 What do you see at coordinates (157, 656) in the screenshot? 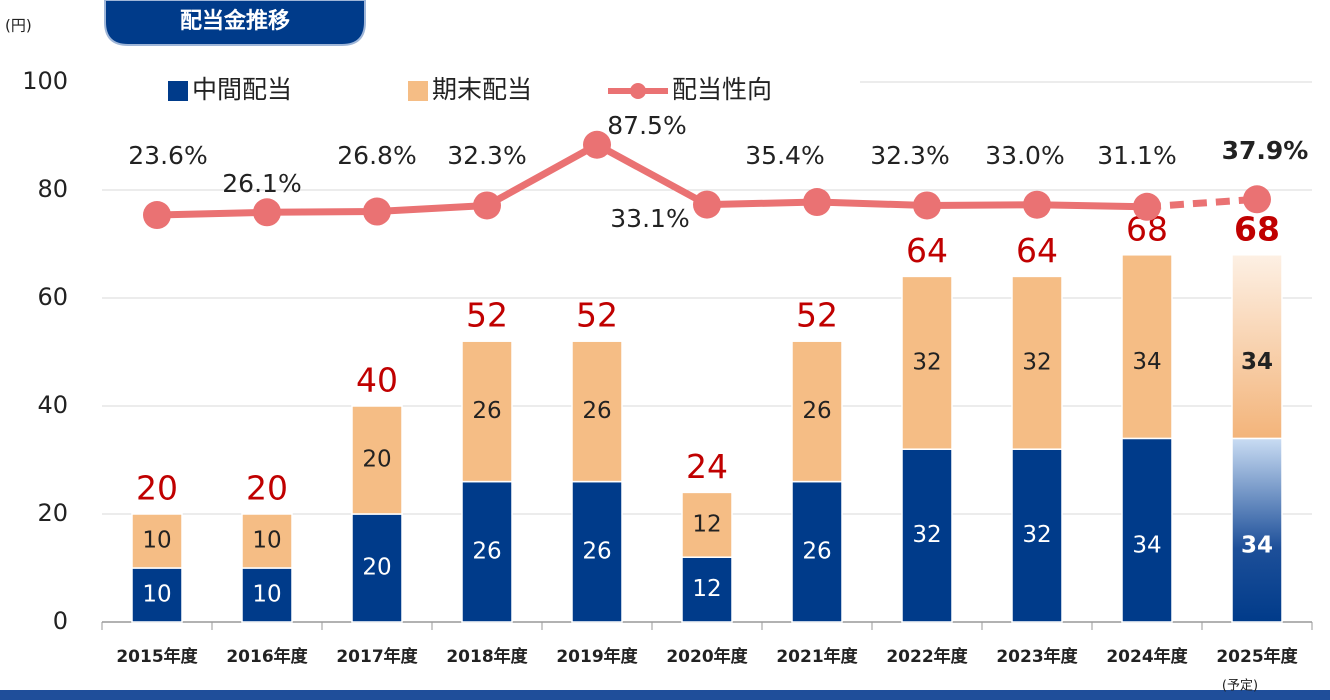
I see `x-tick-label: 2015年度` at bounding box center [157, 656].